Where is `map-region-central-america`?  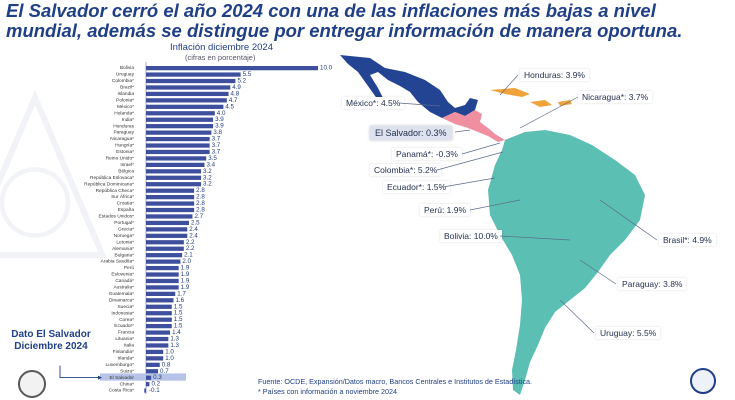 map-region-central-america is located at coordinates (473, 126).